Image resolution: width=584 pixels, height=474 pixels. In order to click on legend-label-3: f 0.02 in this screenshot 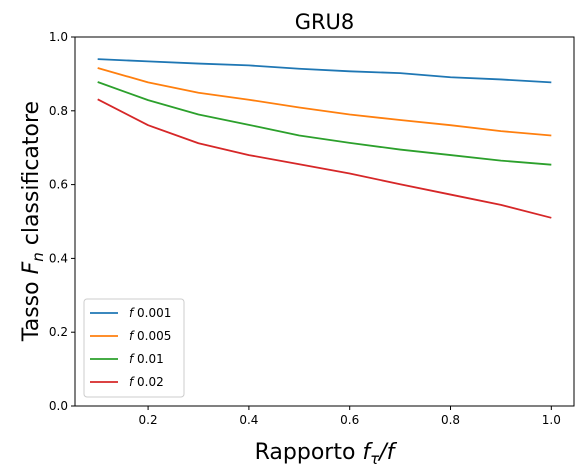, I will do `click(146, 382)`.